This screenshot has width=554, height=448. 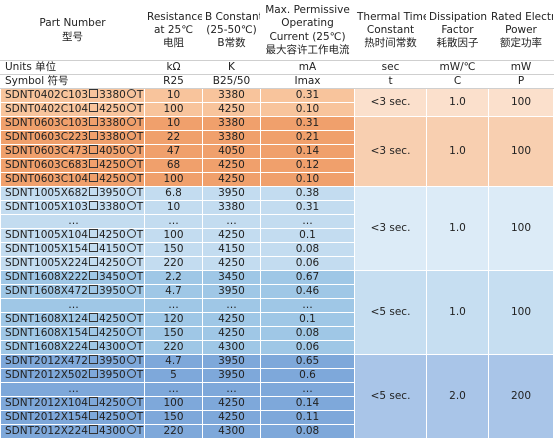 I want to click on max-current-cell: 0.06, so click(x=307, y=263).